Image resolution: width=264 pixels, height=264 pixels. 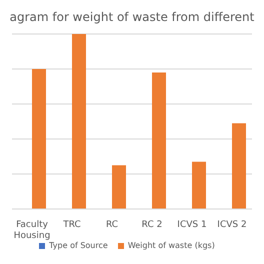 I want to click on x-tick-label: ICVS 2, so click(x=232, y=225).